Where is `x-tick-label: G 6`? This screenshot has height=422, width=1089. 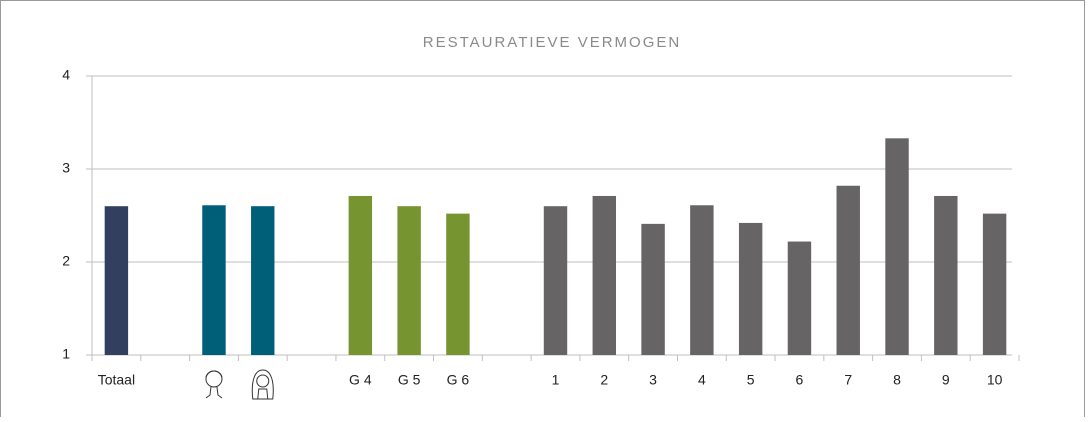 x-tick-label: G 6 is located at coordinates (458, 380).